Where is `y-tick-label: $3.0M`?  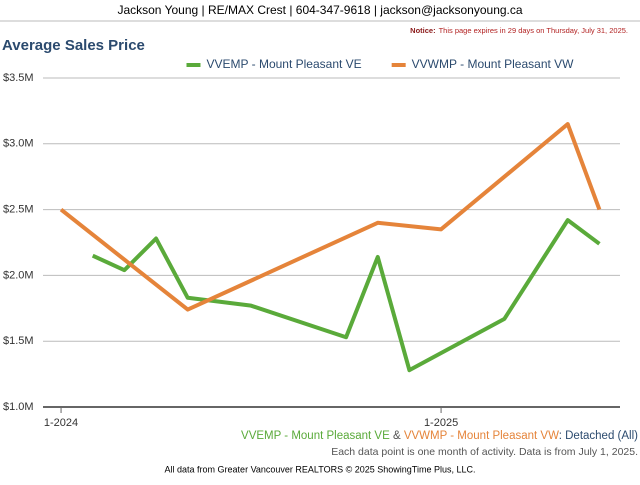 y-tick-label: $3.0M is located at coordinates (18, 144).